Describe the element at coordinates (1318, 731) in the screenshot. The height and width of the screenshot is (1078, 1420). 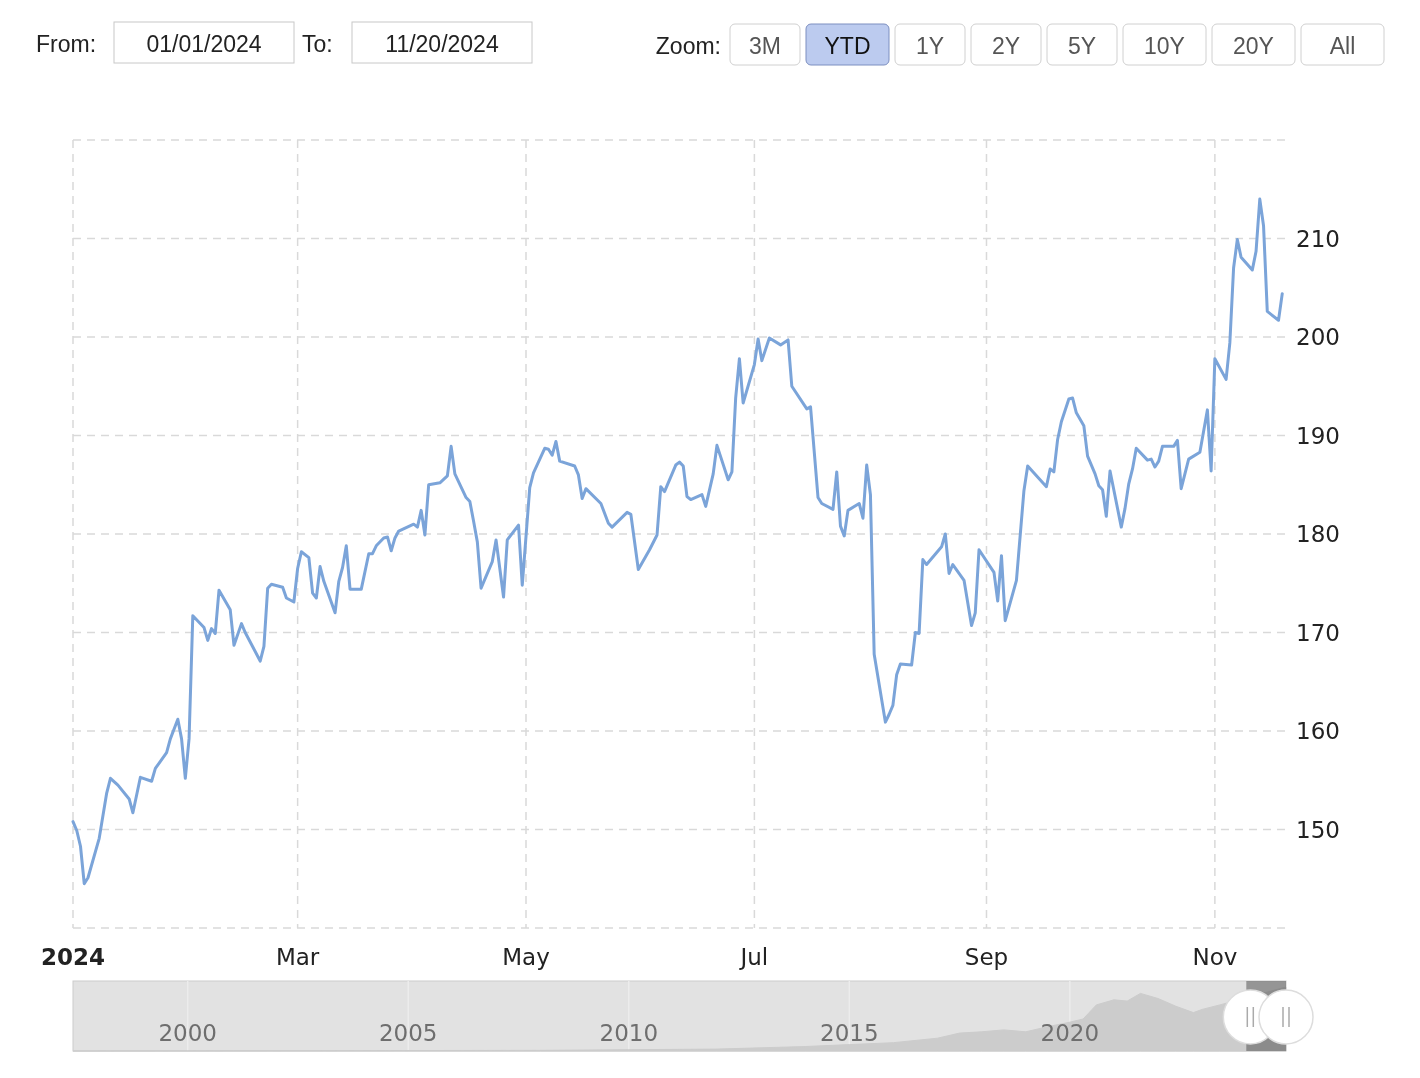
I see `y-tick-label: 160` at that location.